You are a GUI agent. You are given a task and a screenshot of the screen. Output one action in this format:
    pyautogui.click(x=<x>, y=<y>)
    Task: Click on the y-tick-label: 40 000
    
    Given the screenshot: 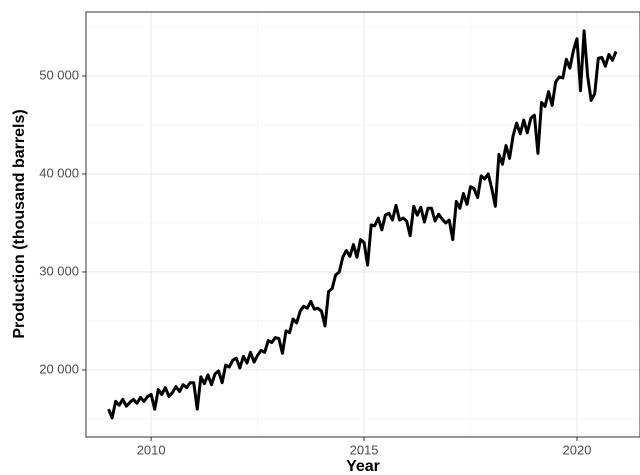 What is the action you would take?
    pyautogui.click(x=59, y=172)
    